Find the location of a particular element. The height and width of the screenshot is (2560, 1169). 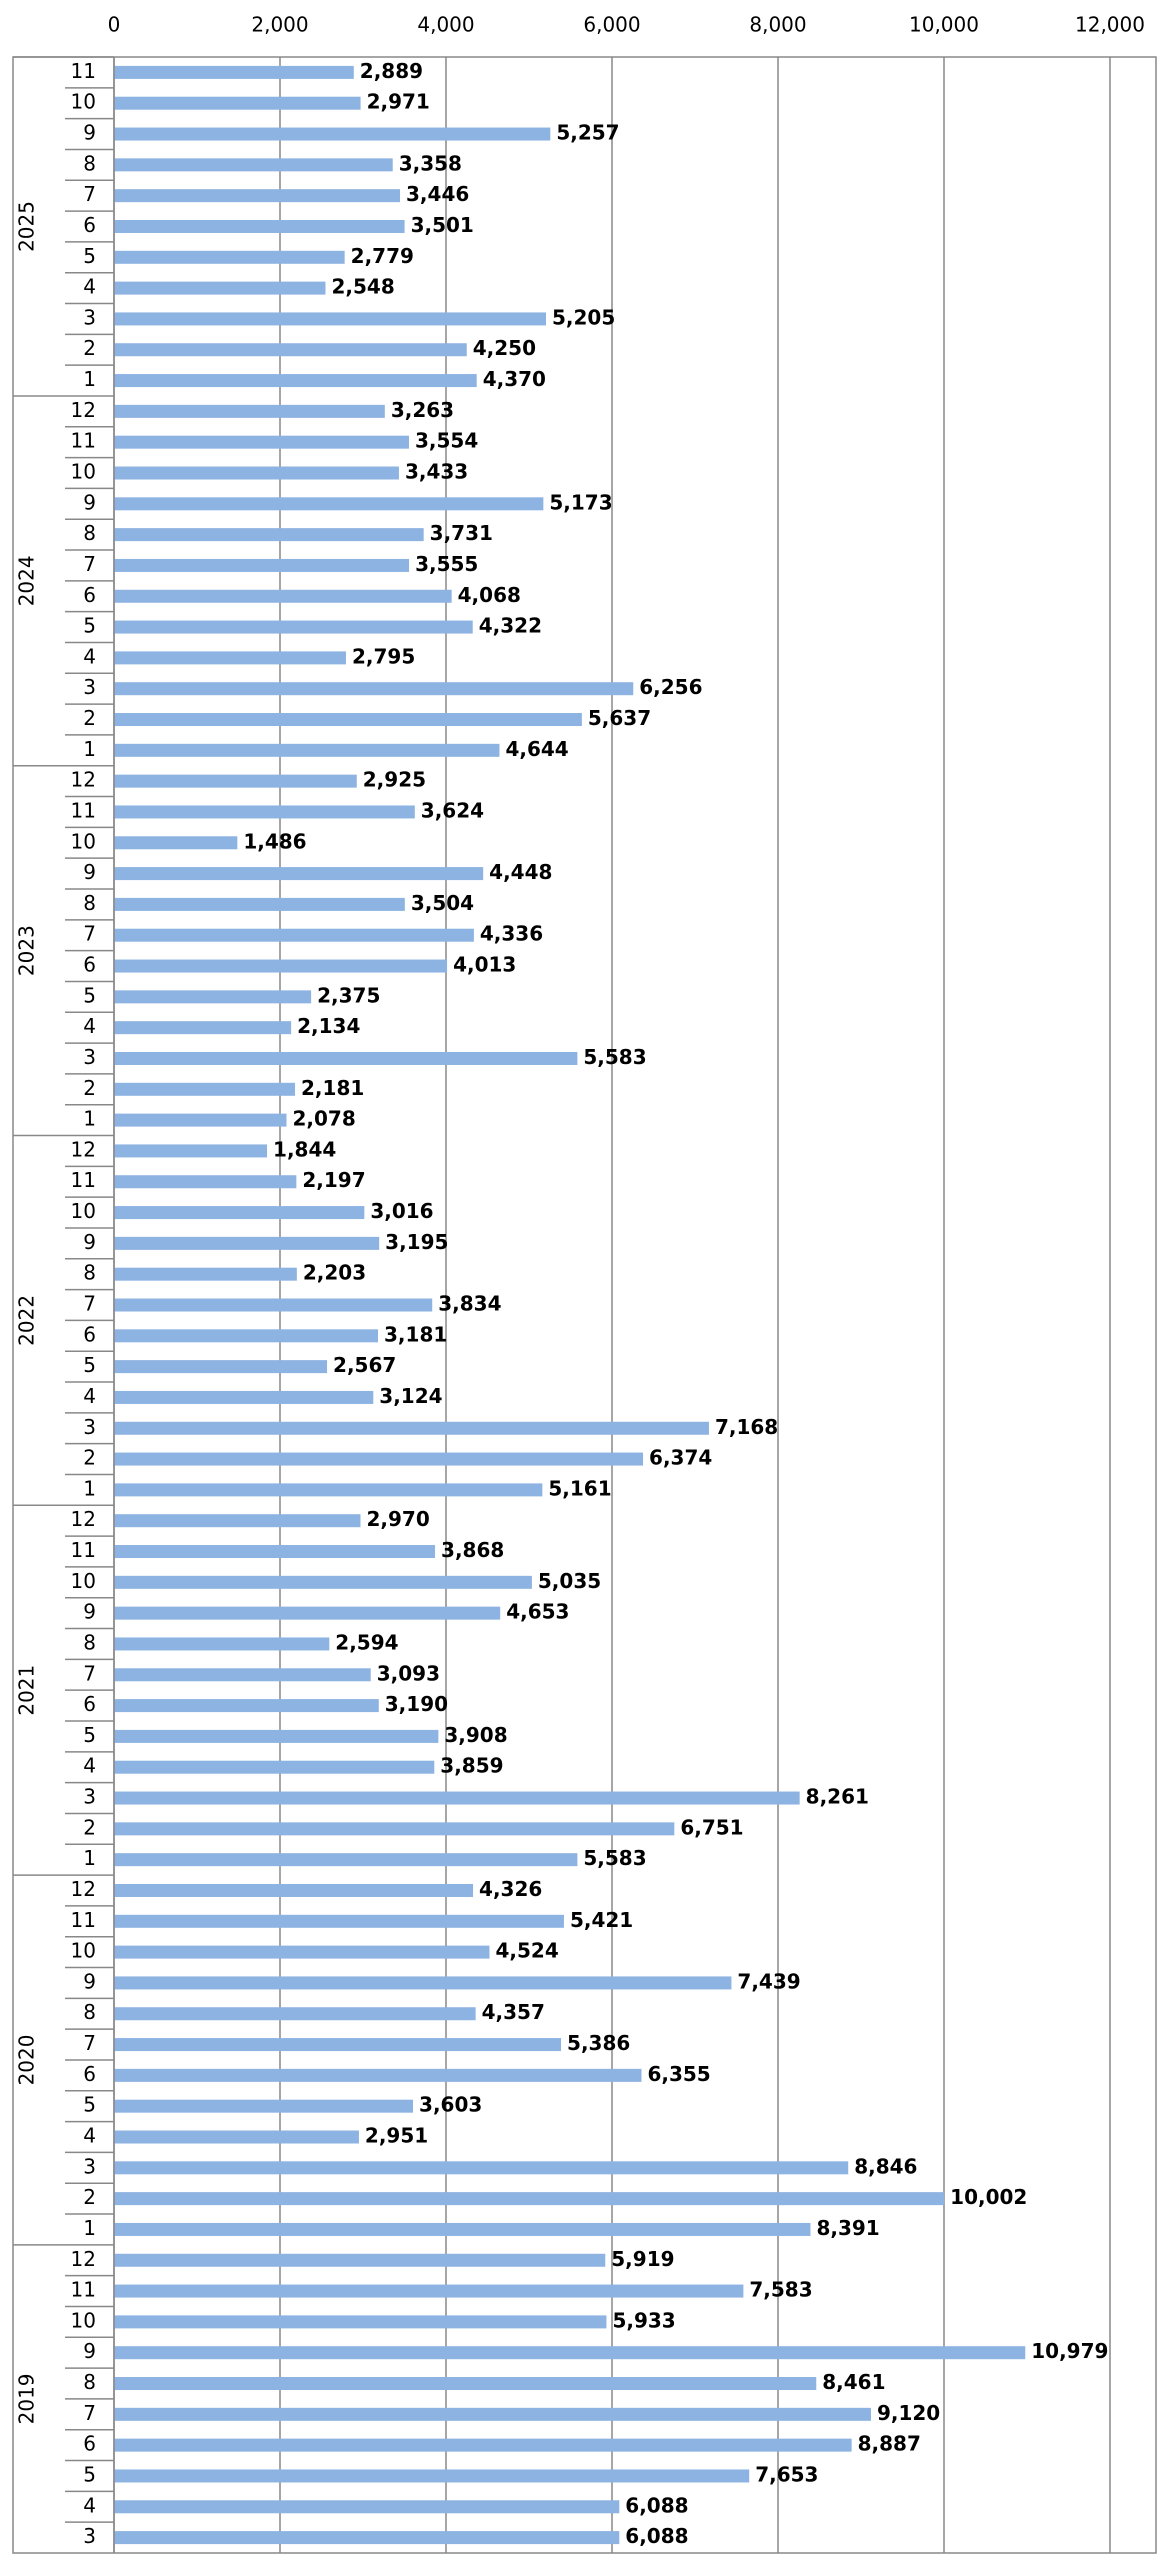

value-label: 3,501 is located at coordinates (442, 225).